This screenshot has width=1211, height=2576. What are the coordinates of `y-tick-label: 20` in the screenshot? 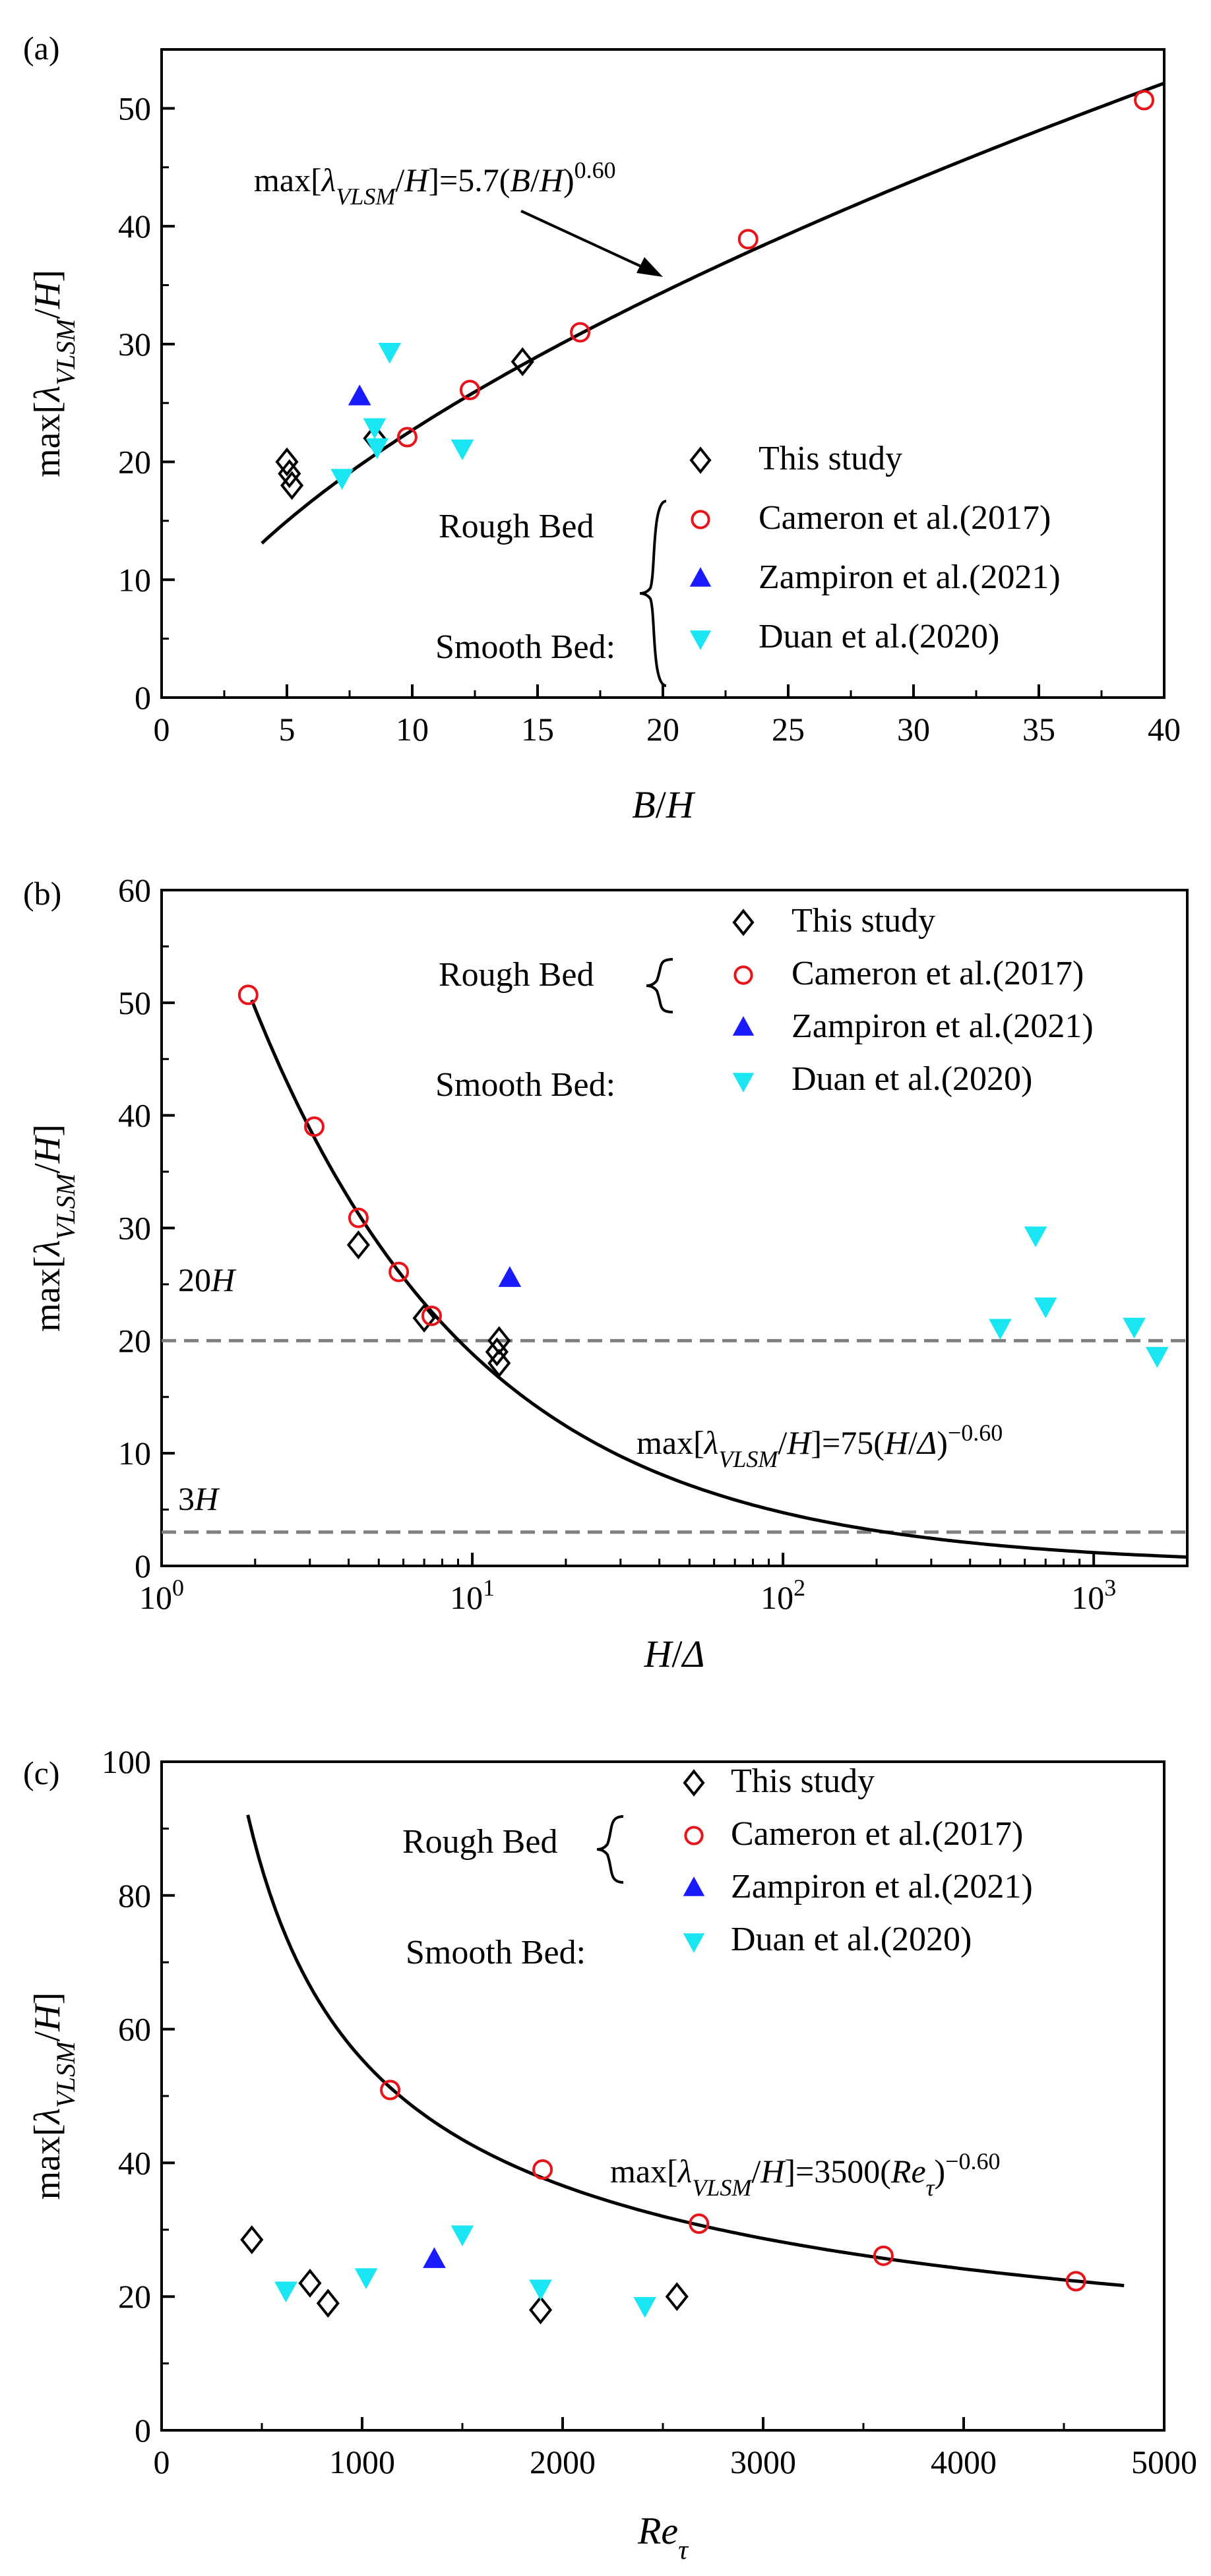 It's located at (134, 1340).